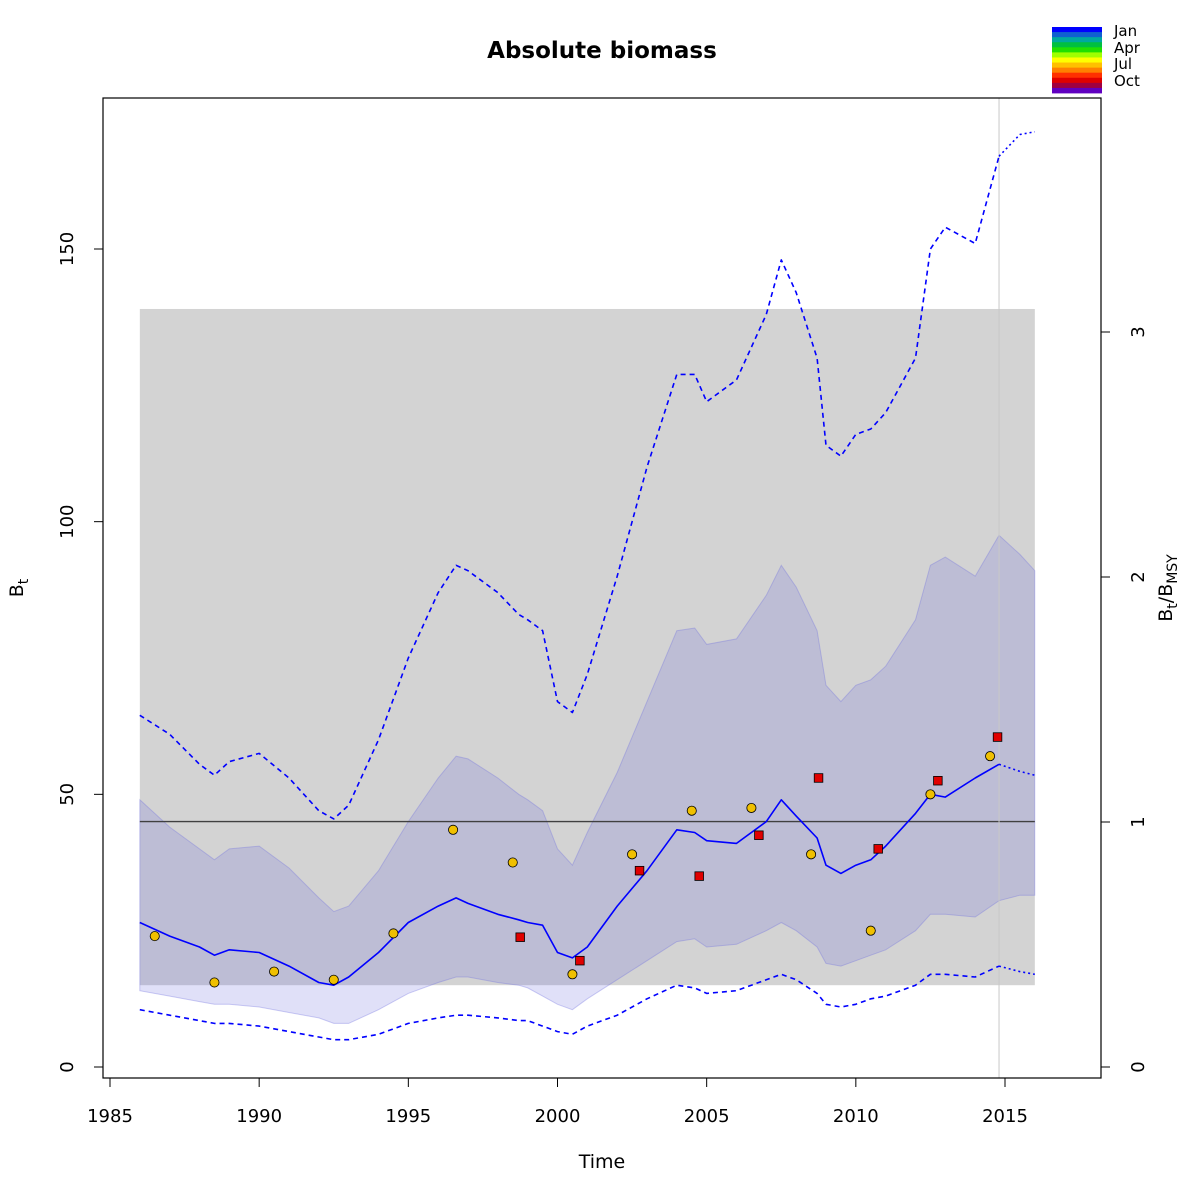 This screenshot has width=1200, height=1200. What do you see at coordinates (1127, 48) in the screenshot?
I see `legend-label-apr: Apr` at bounding box center [1127, 48].